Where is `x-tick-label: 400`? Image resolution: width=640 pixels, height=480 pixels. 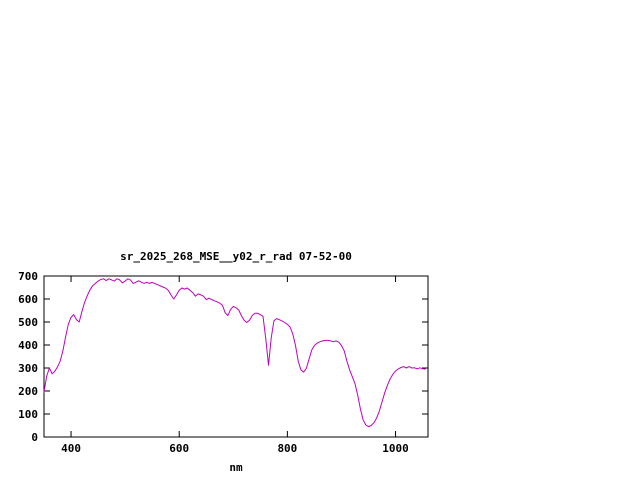 x-tick-label: 400 is located at coordinates (71, 448).